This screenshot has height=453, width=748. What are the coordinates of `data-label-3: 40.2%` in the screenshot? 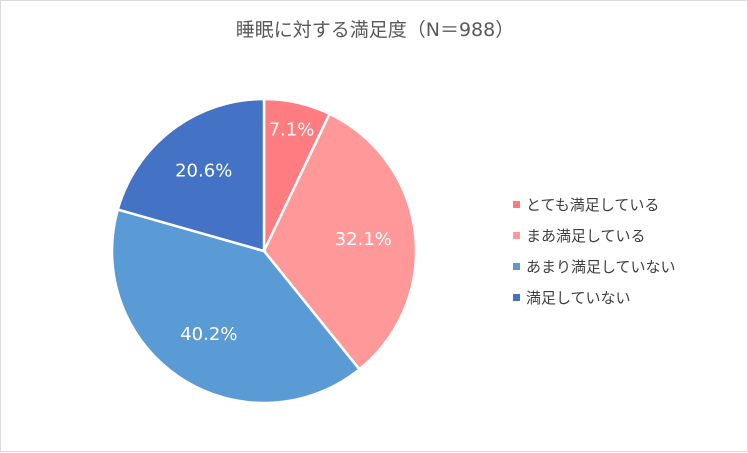 It's located at (208, 334).